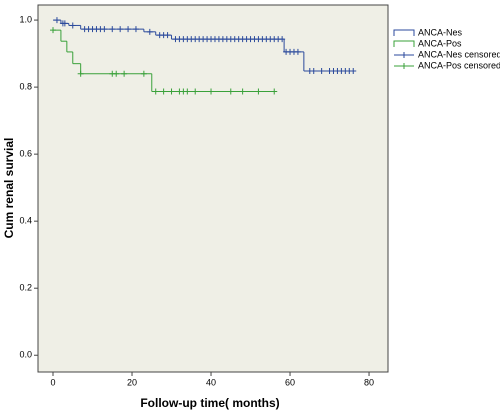 This screenshot has height=416, width=500. What do you see at coordinates (459, 65) in the screenshot?
I see `legend-label: ANCA-Pos censored` at bounding box center [459, 65].